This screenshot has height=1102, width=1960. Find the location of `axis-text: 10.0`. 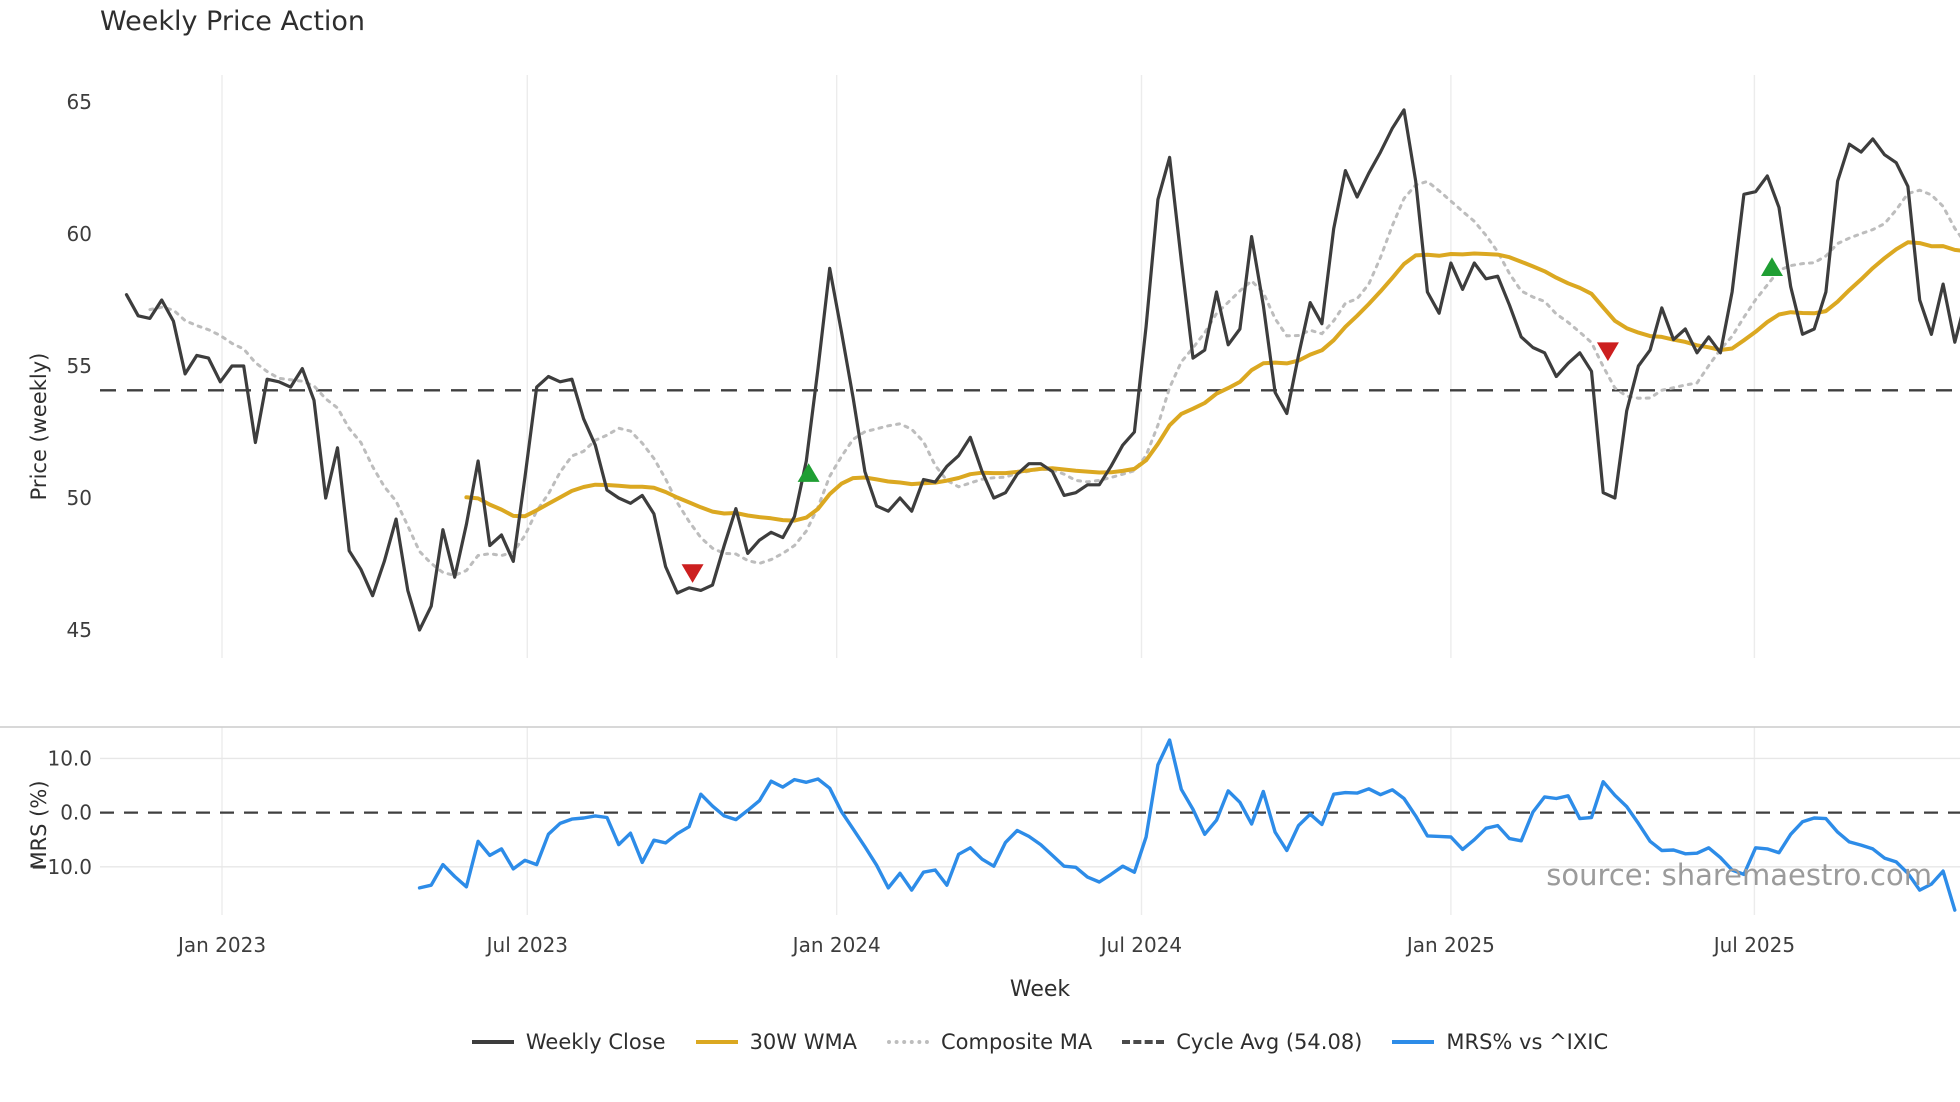

axis-text: 10.0 is located at coordinates (69, 758).